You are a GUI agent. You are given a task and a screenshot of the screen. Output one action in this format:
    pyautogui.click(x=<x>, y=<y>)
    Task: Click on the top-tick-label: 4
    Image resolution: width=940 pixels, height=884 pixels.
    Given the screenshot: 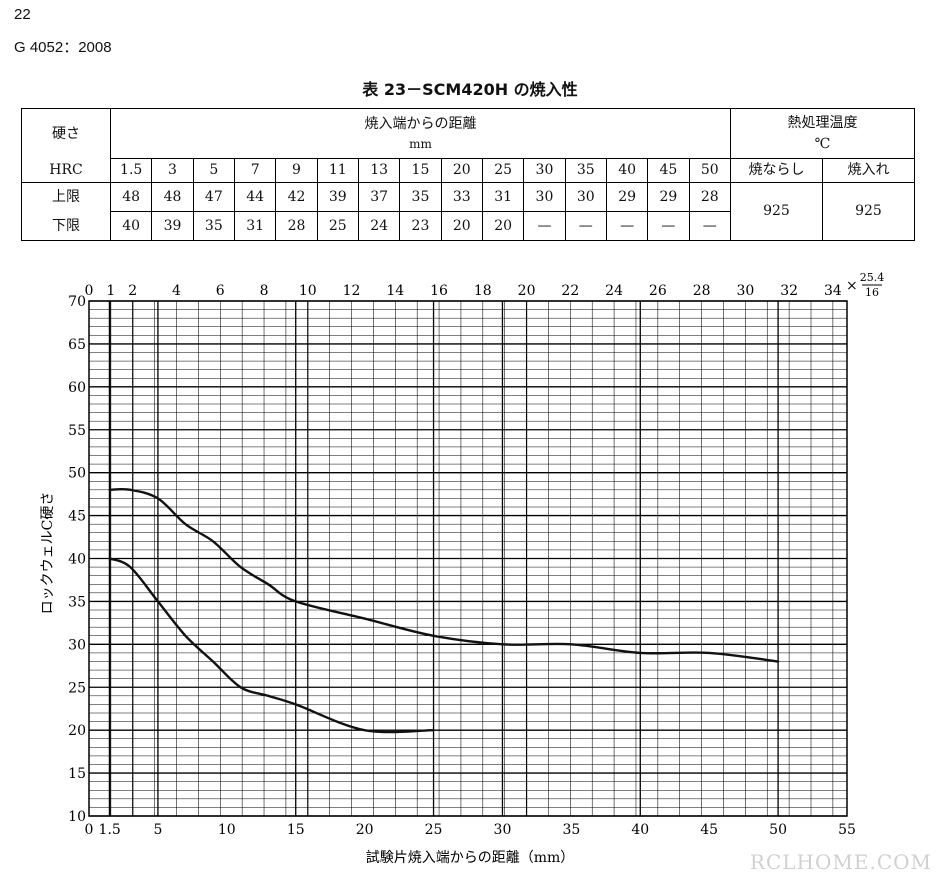 What is the action you would take?
    pyautogui.click(x=176, y=291)
    